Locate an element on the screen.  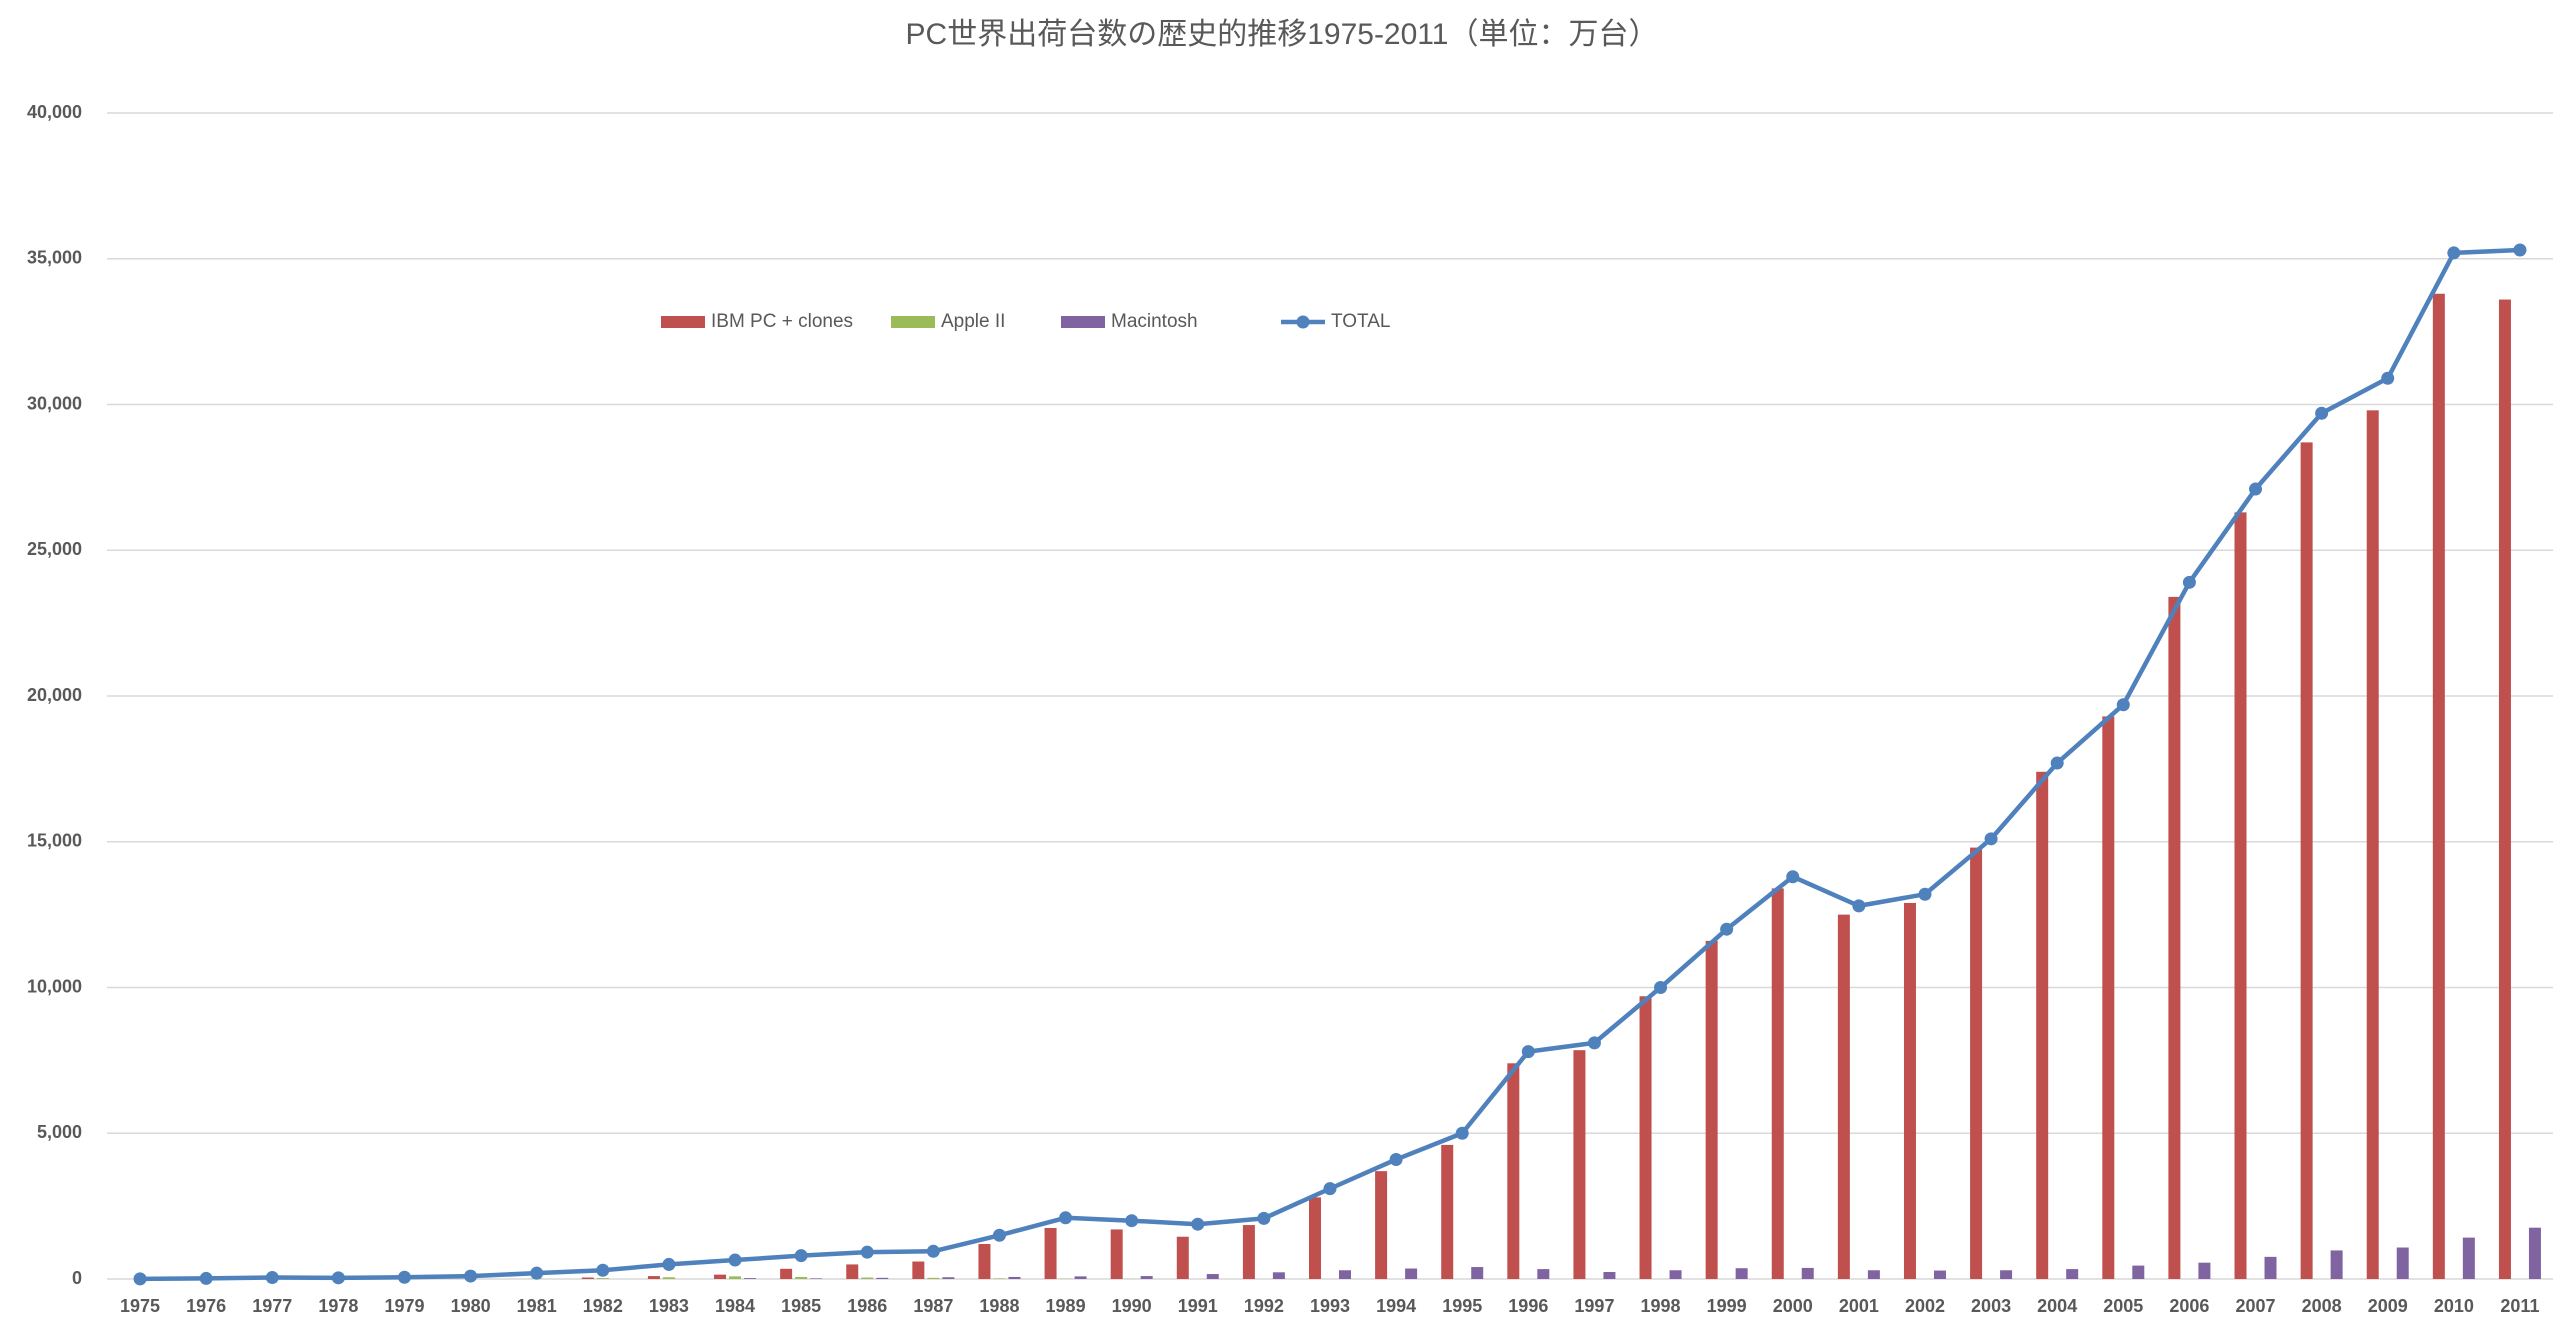
x-tick-label: 1989 is located at coordinates (1066, 1306).